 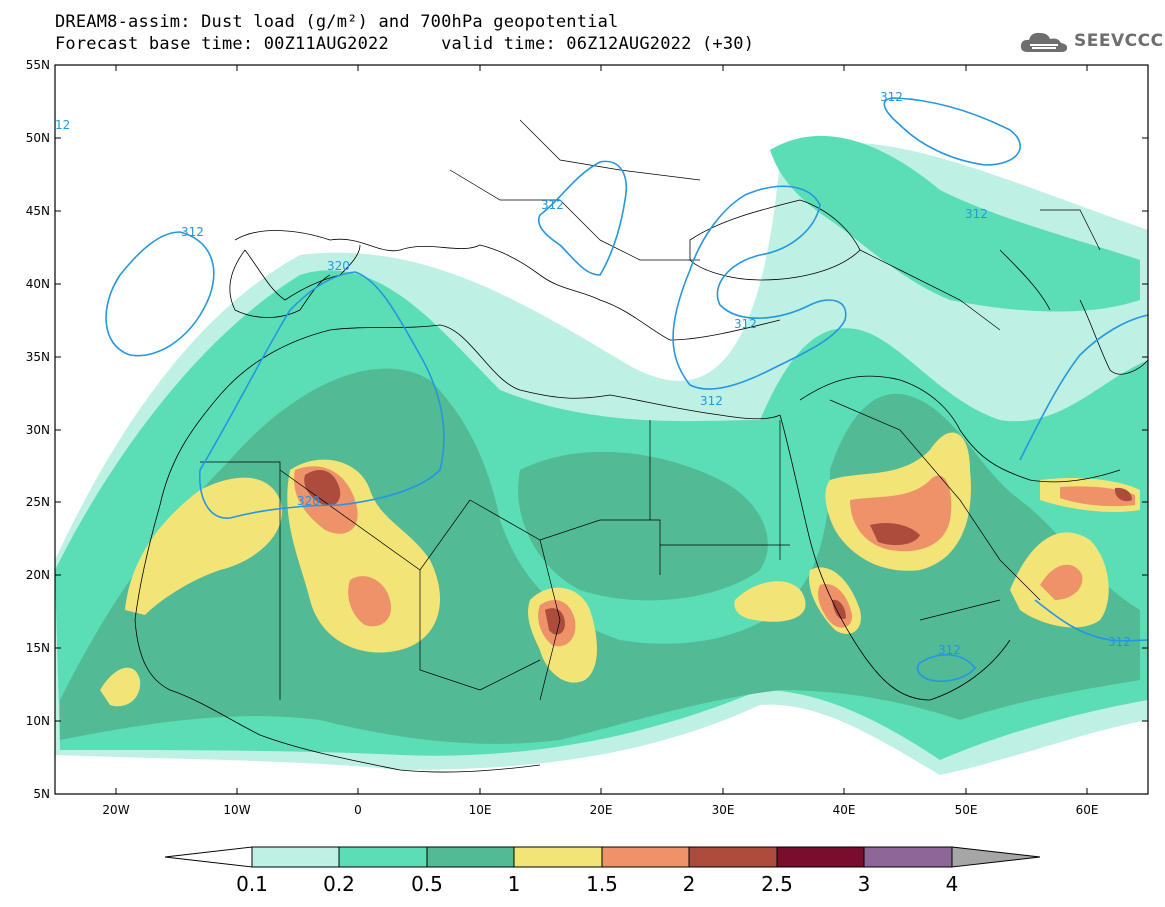 What do you see at coordinates (770, 601) in the screenshot?
I see `dust-field-1-sudan` at bounding box center [770, 601].